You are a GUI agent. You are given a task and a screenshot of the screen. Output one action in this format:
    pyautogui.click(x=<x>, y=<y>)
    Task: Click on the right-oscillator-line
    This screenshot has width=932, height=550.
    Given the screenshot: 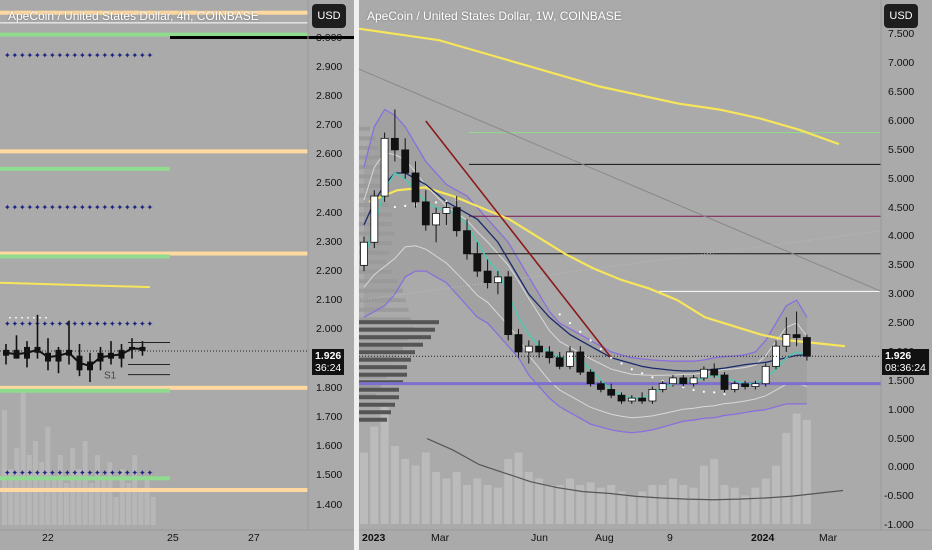 What is the action you would take?
    pyautogui.click(x=635, y=469)
    